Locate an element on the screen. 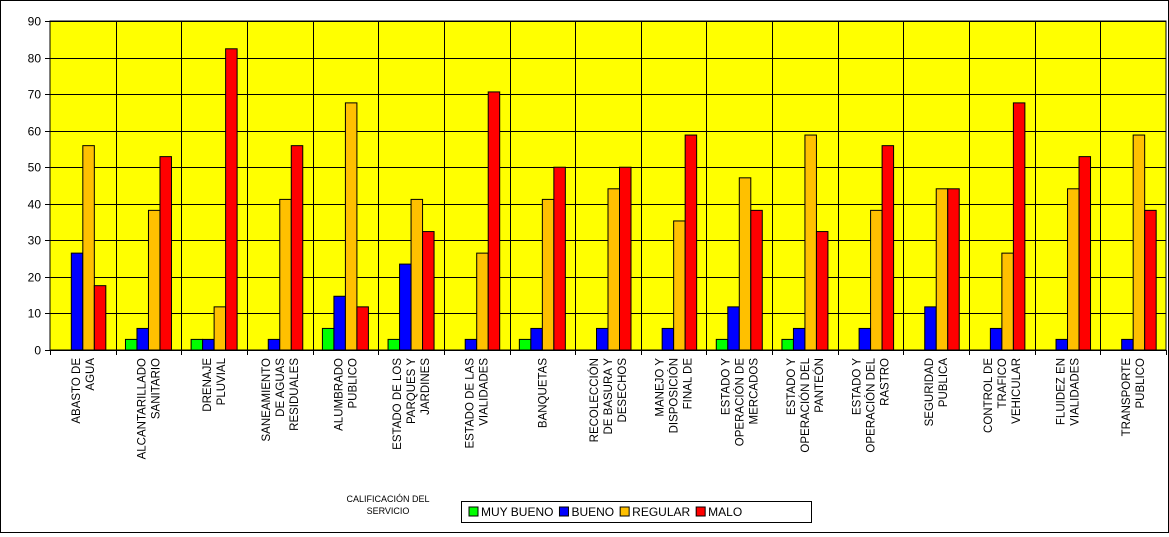  legend-label-malo: MALO is located at coordinates (725, 512).